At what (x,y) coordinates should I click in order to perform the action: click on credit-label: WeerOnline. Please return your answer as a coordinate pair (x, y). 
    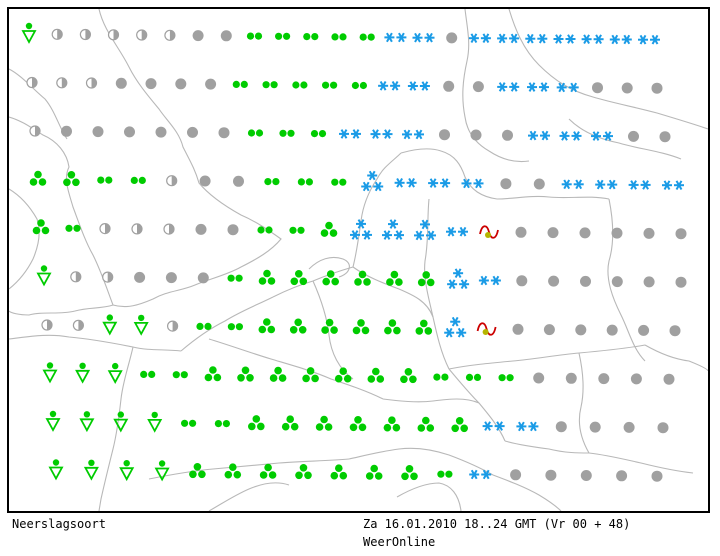
    Looking at the image, I should click on (399, 542).